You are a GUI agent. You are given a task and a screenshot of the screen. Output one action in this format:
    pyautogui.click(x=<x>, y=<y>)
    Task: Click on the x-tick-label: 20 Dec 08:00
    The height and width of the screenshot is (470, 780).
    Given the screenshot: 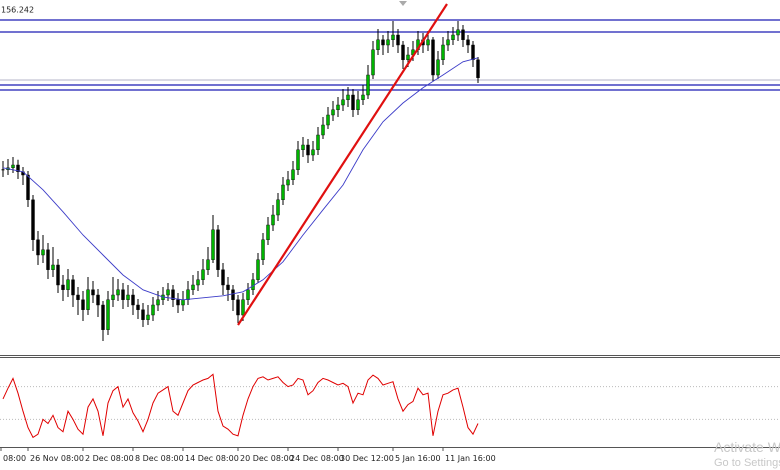 What is the action you would take?
    pyautogui.click(x=267, y=458)
    